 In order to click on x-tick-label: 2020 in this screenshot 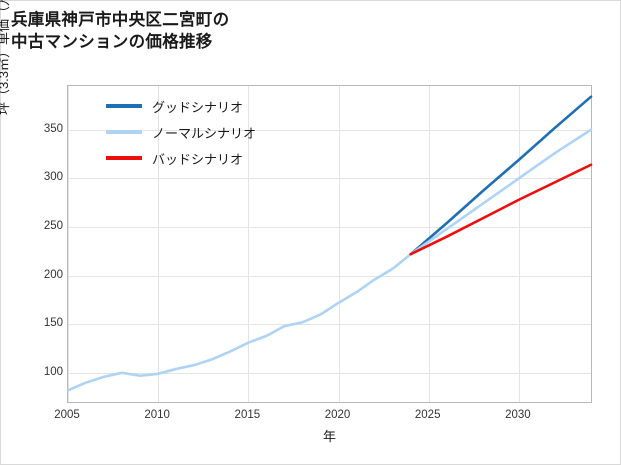, I will do `click(337, 415)`.